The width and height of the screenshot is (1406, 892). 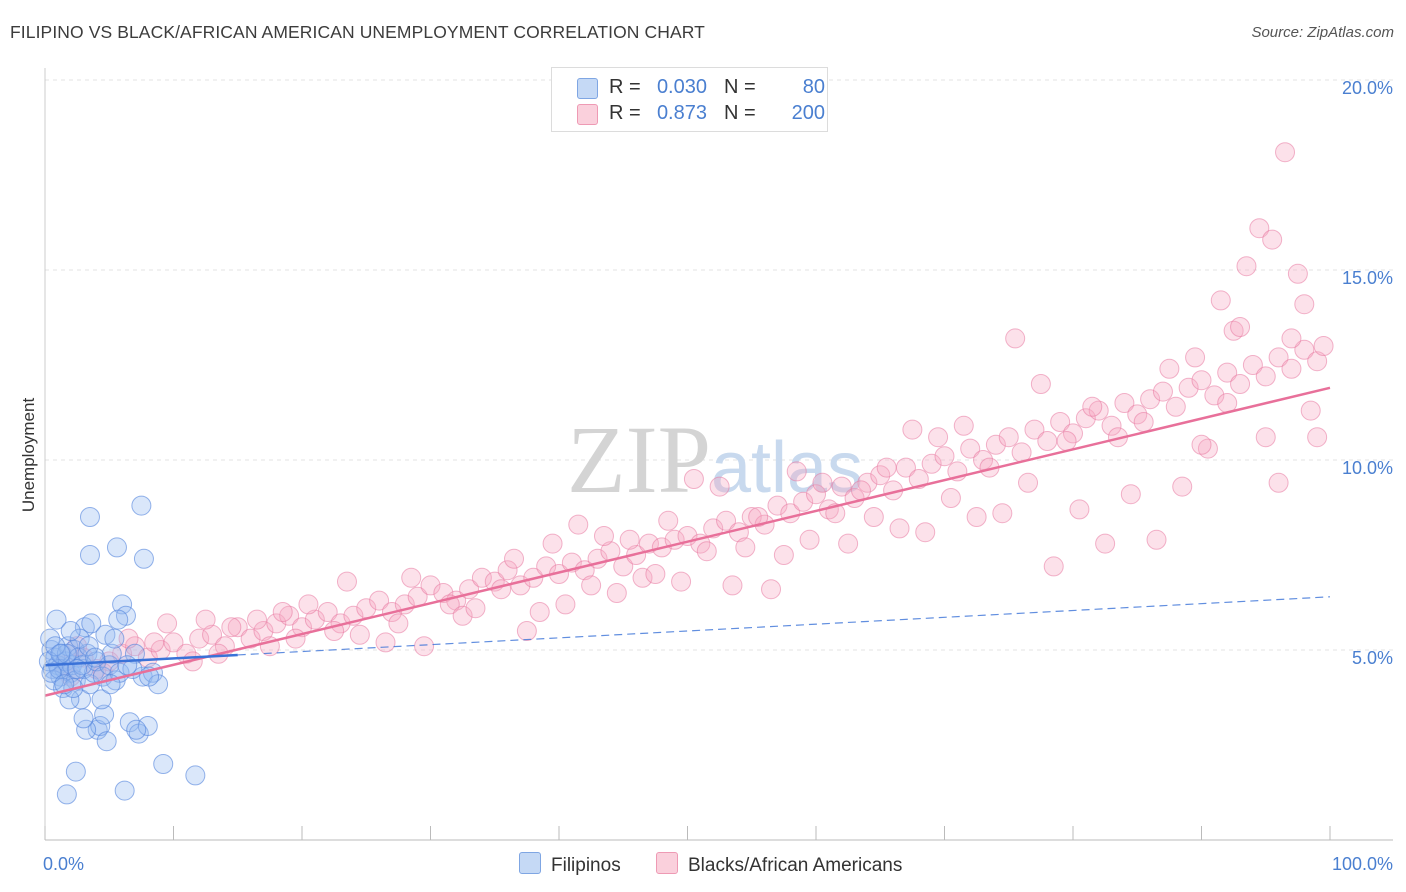 I want to click on filipino-trendline-dashed, so click(x=784, y=626).